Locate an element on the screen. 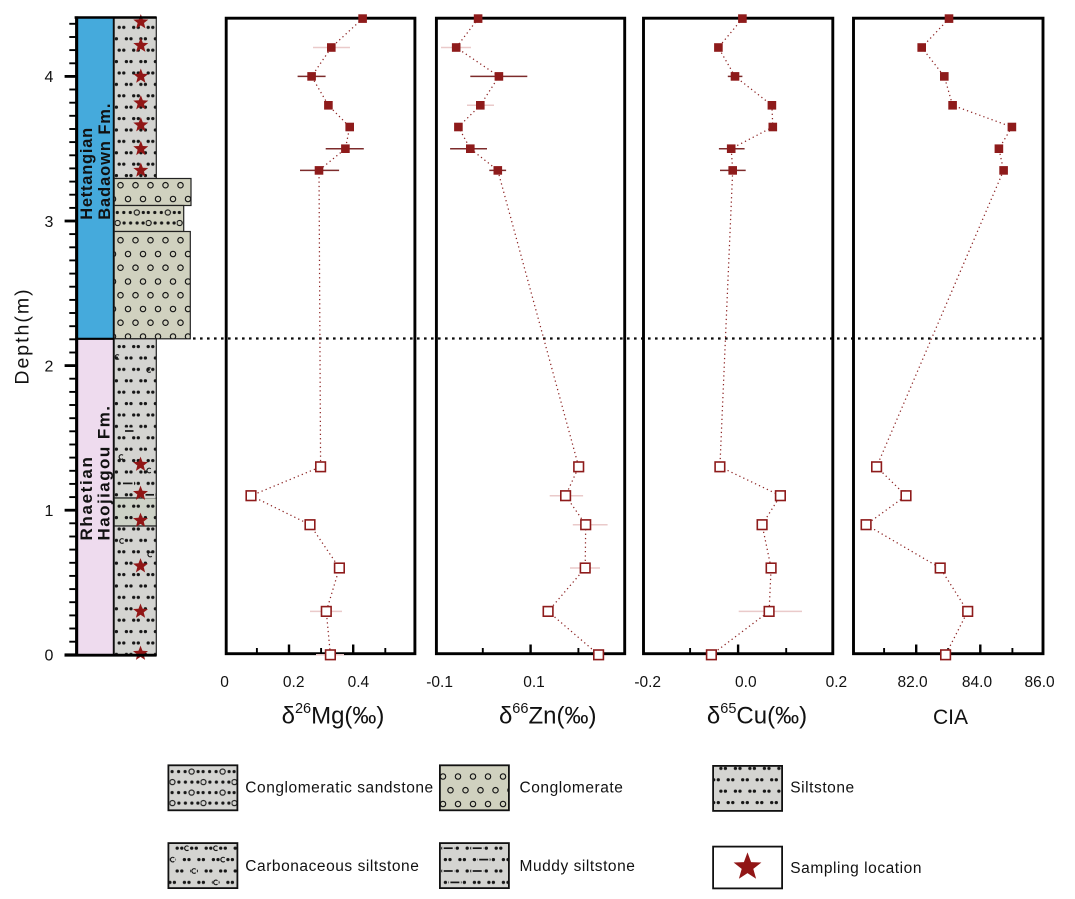 The width and height of the screenshot is (1075, 899). svg-text: CIA is located at coordinates (950, 717).